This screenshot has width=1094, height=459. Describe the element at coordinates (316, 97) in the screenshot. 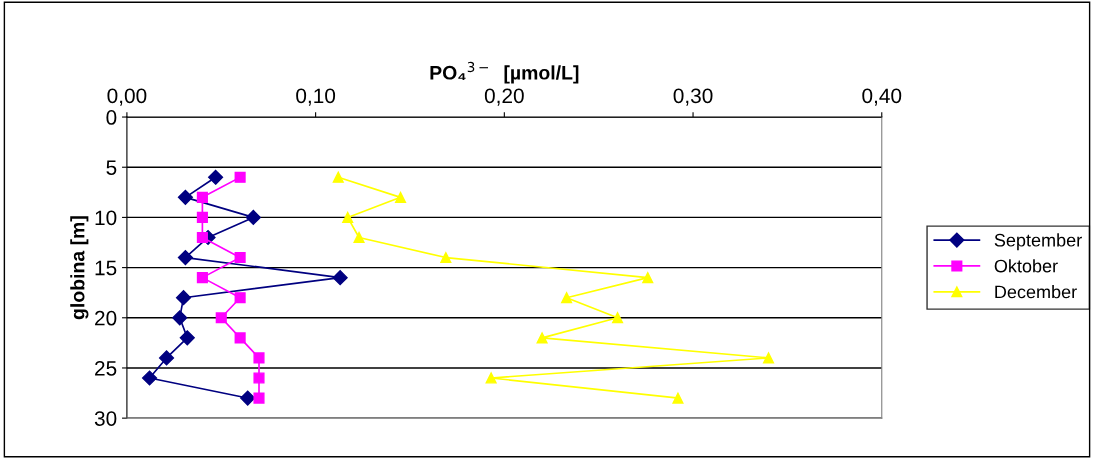

I see `x-tick-label: 0,10` at that location.